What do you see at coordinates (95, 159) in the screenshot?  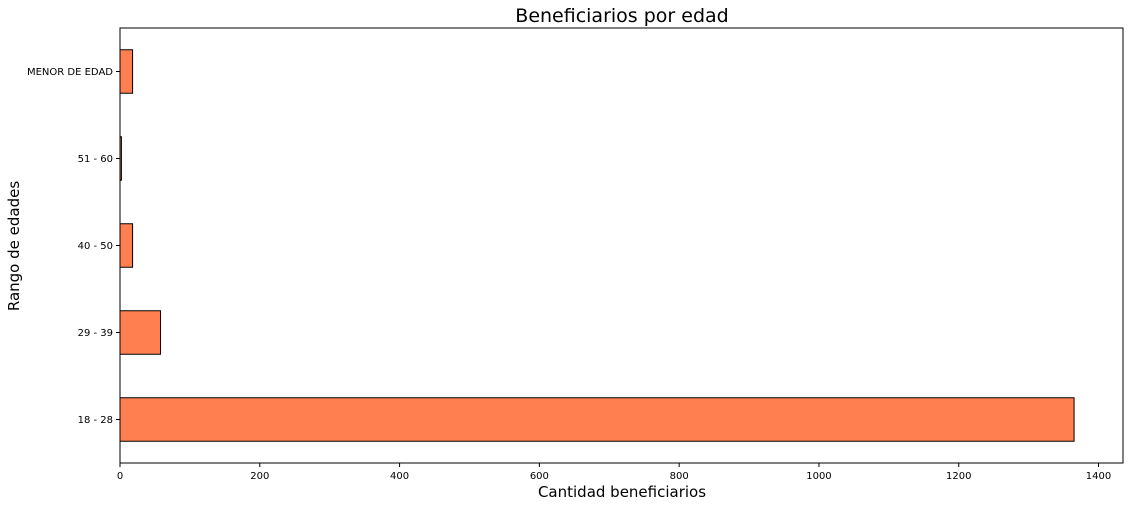 I see `y-tick-label: 51 - 60` at bounding box center [95, 159].